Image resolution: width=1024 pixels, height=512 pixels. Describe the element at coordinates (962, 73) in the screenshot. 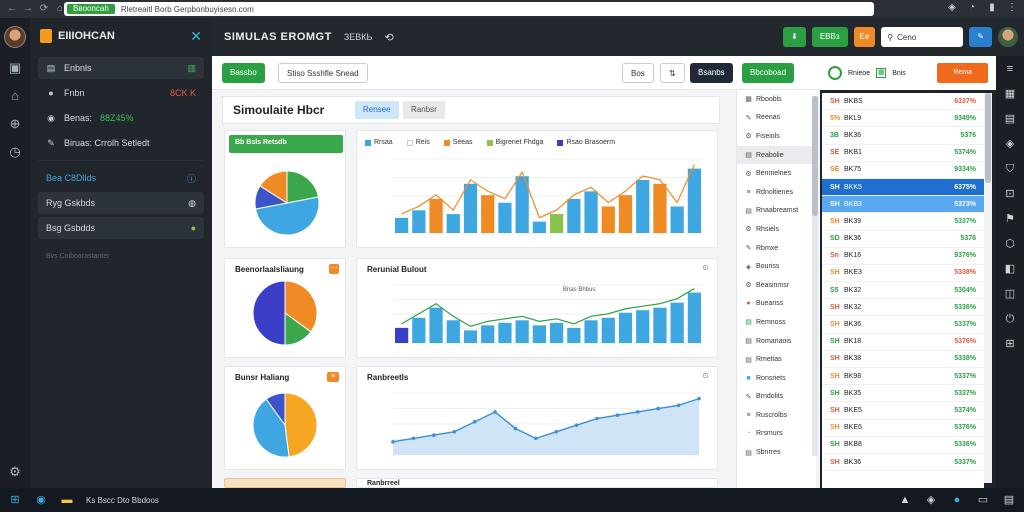

I see `ticker-action-button: Rema` at that location.